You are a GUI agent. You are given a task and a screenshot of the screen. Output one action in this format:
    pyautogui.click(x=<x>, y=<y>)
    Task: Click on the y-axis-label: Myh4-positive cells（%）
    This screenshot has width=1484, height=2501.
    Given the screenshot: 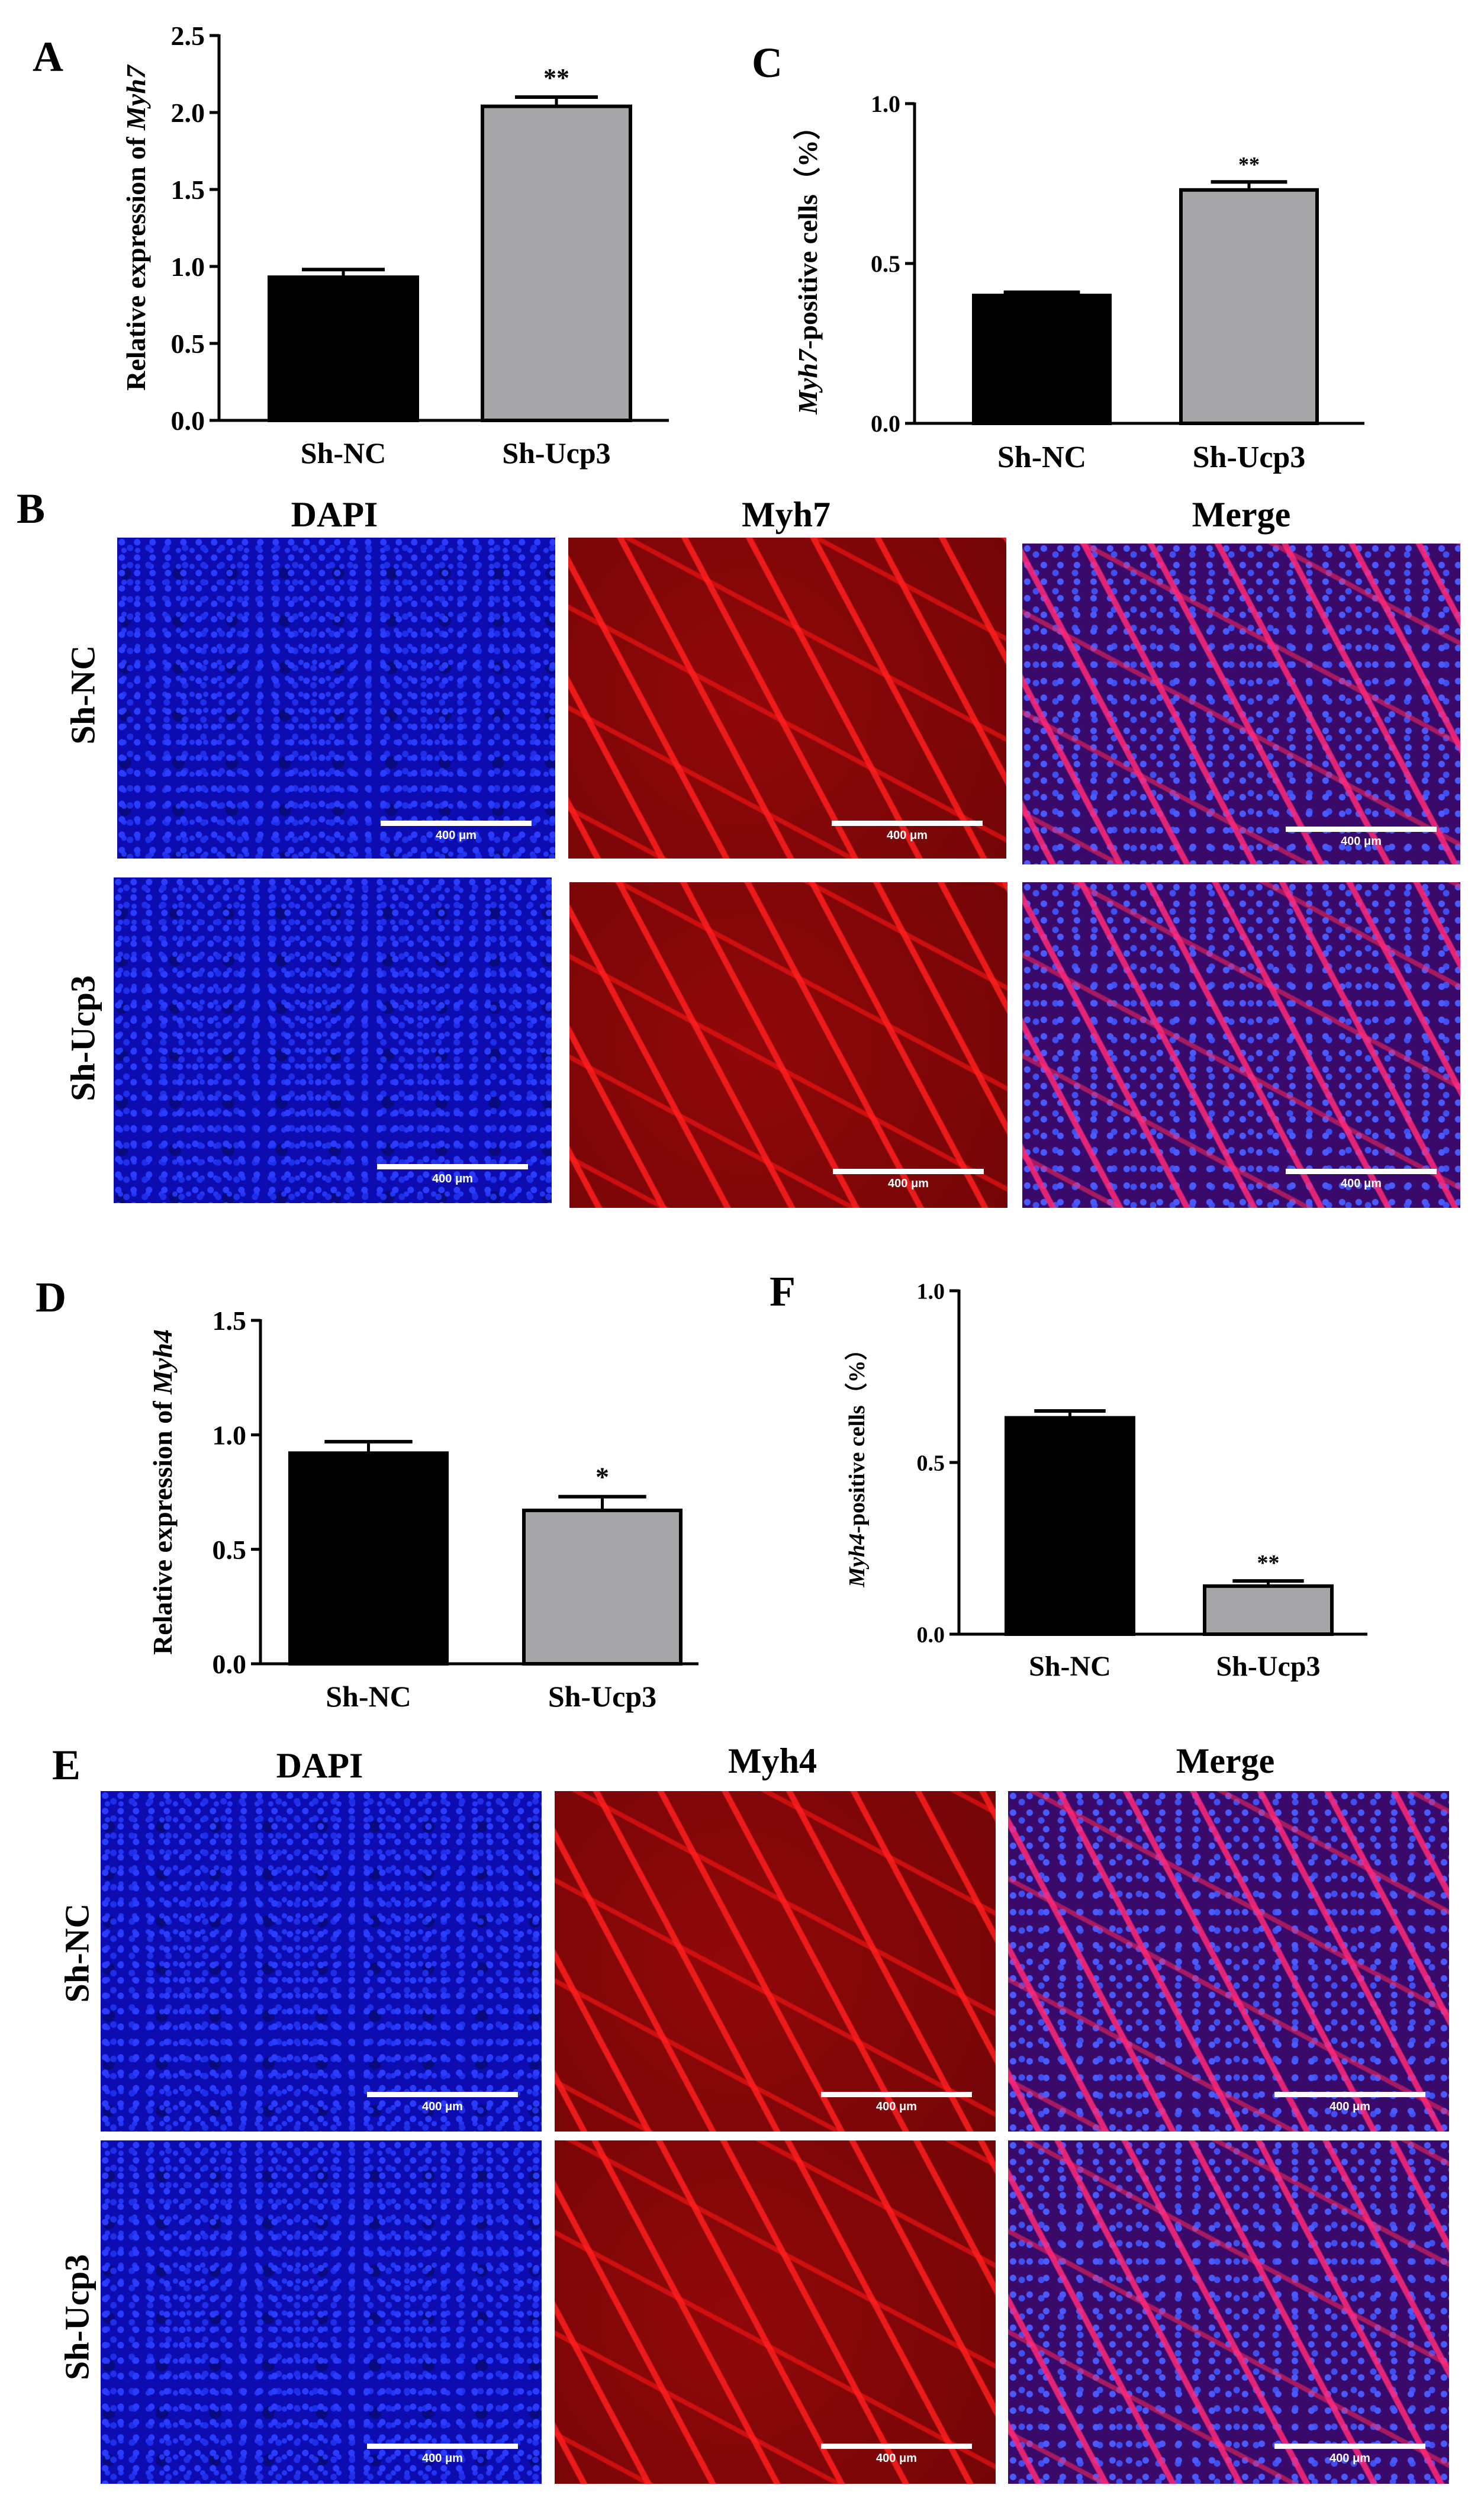 What is the action you would take?
    pyautogui.click(x=857, y=1462)
    